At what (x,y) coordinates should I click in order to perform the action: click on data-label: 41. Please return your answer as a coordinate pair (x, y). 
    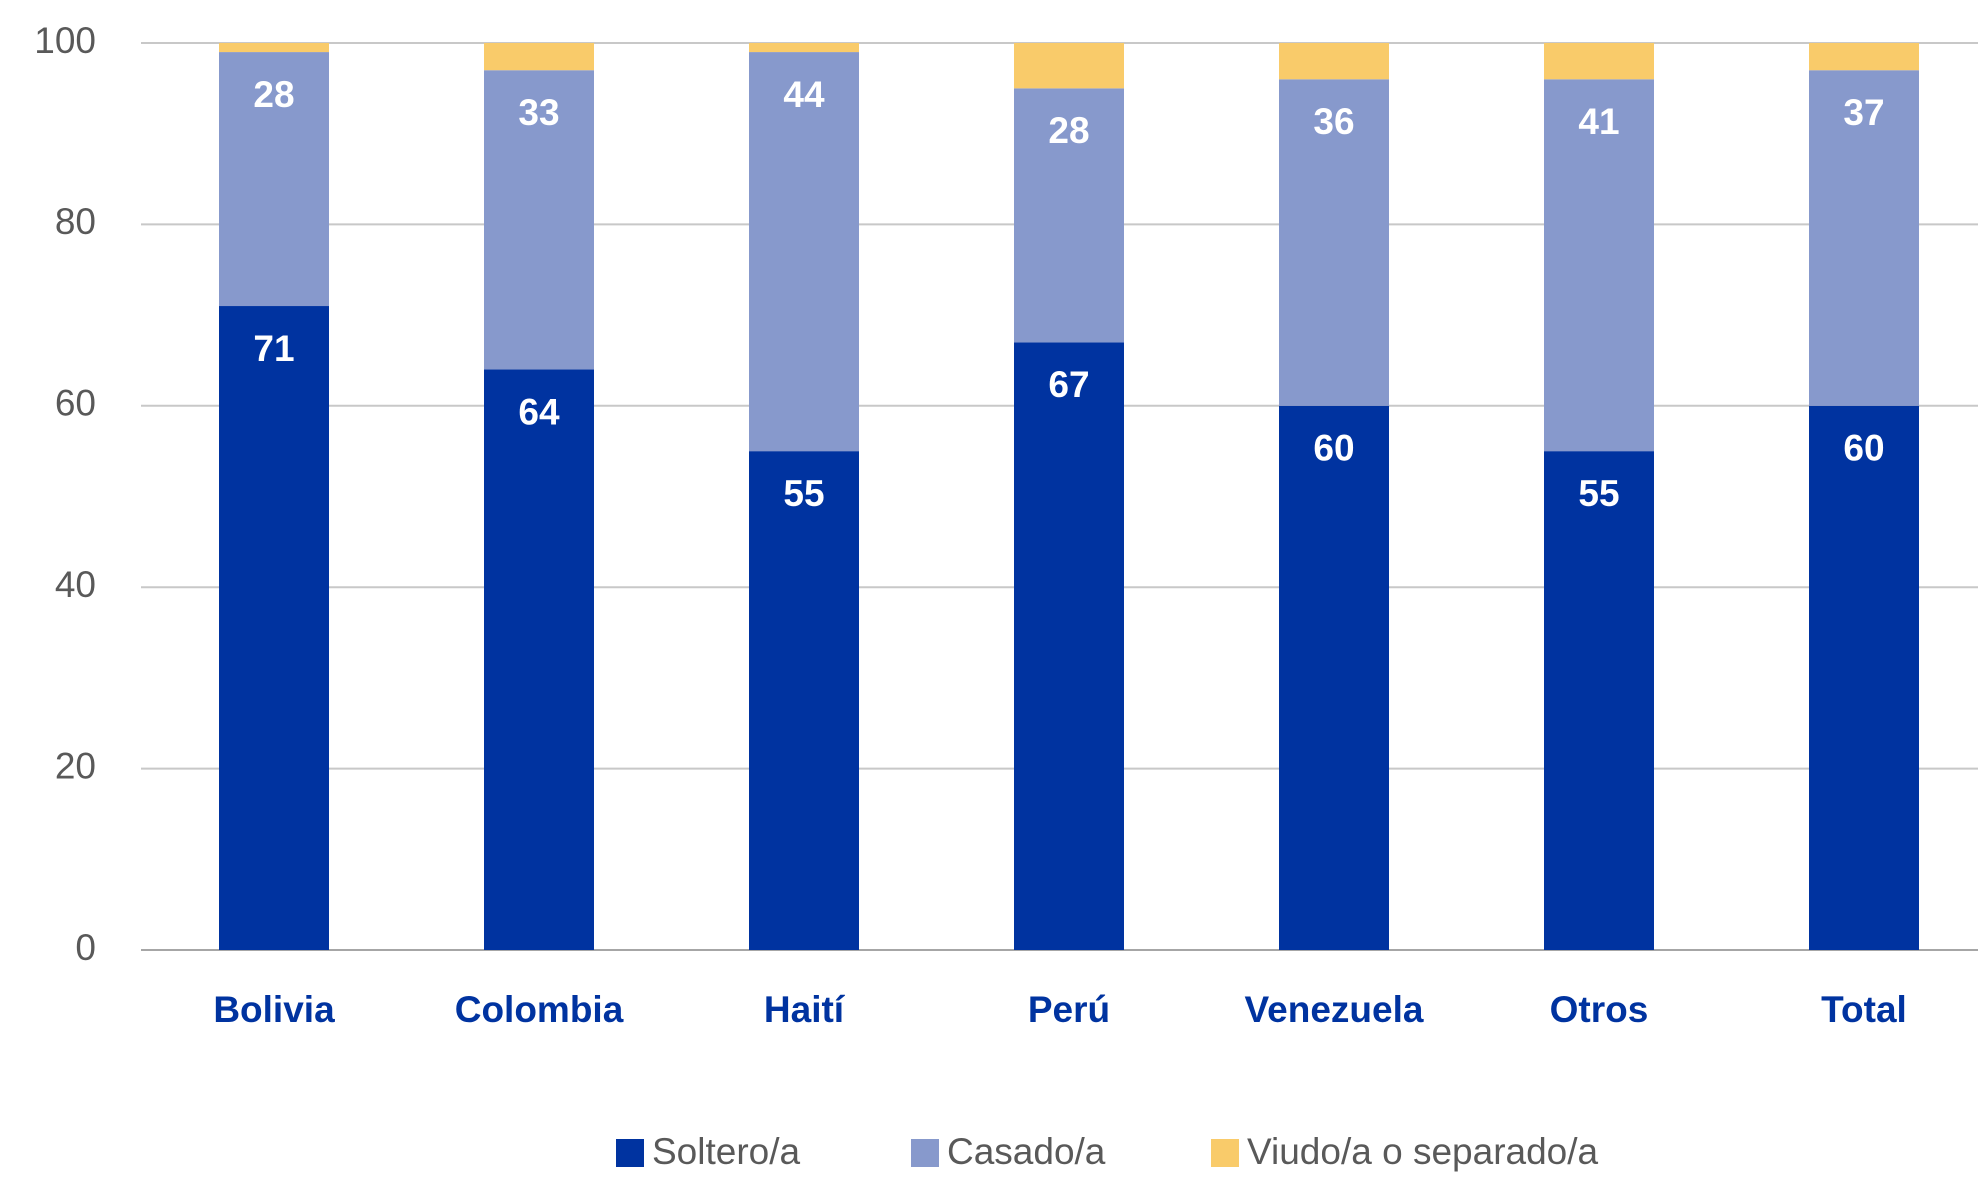
    Looking at the image, I should click on (1598, 121).